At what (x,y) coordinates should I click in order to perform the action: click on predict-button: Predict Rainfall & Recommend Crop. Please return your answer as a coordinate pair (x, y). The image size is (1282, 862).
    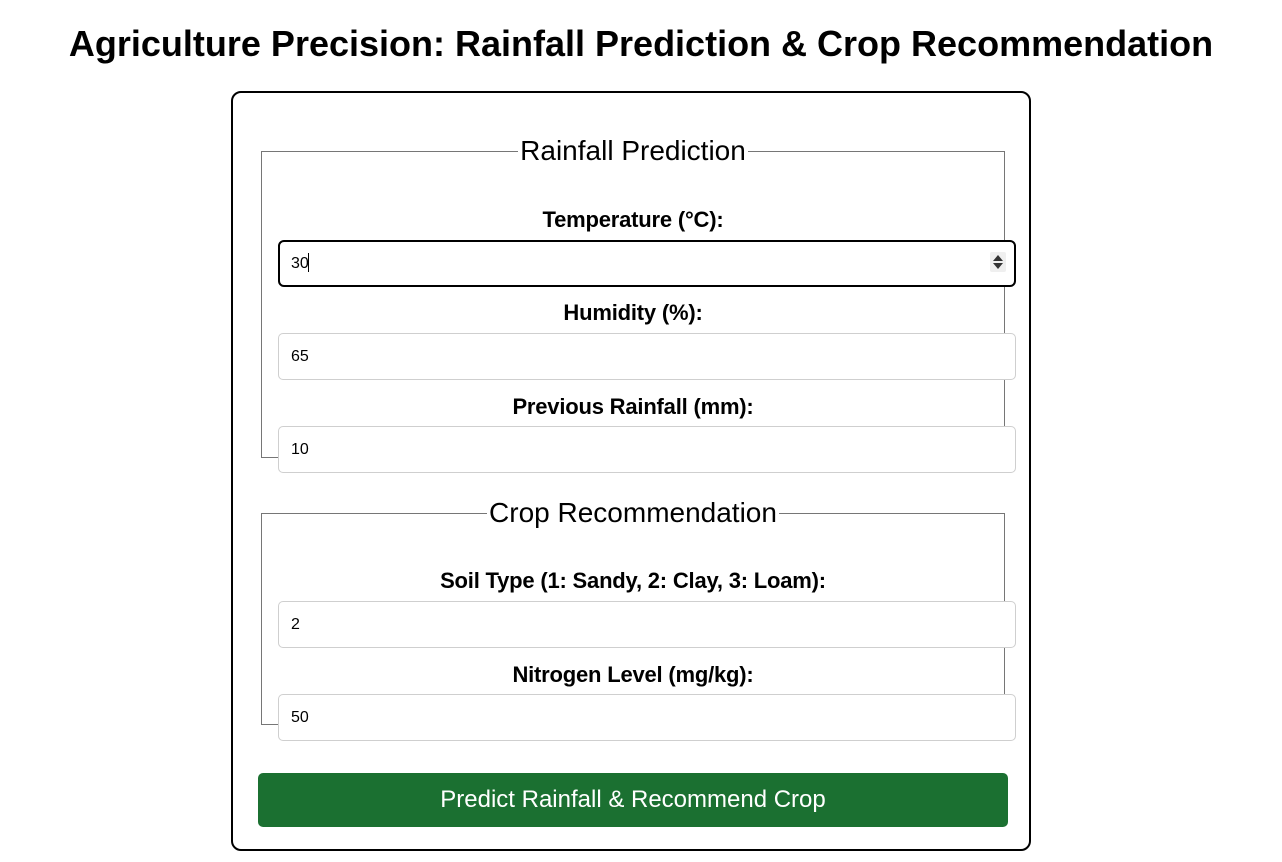
    Looking at the image, I should click on (633, 800).